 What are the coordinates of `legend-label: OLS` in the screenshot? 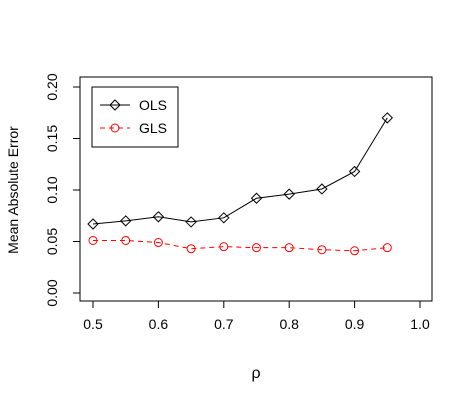 It's located at (153, 105).